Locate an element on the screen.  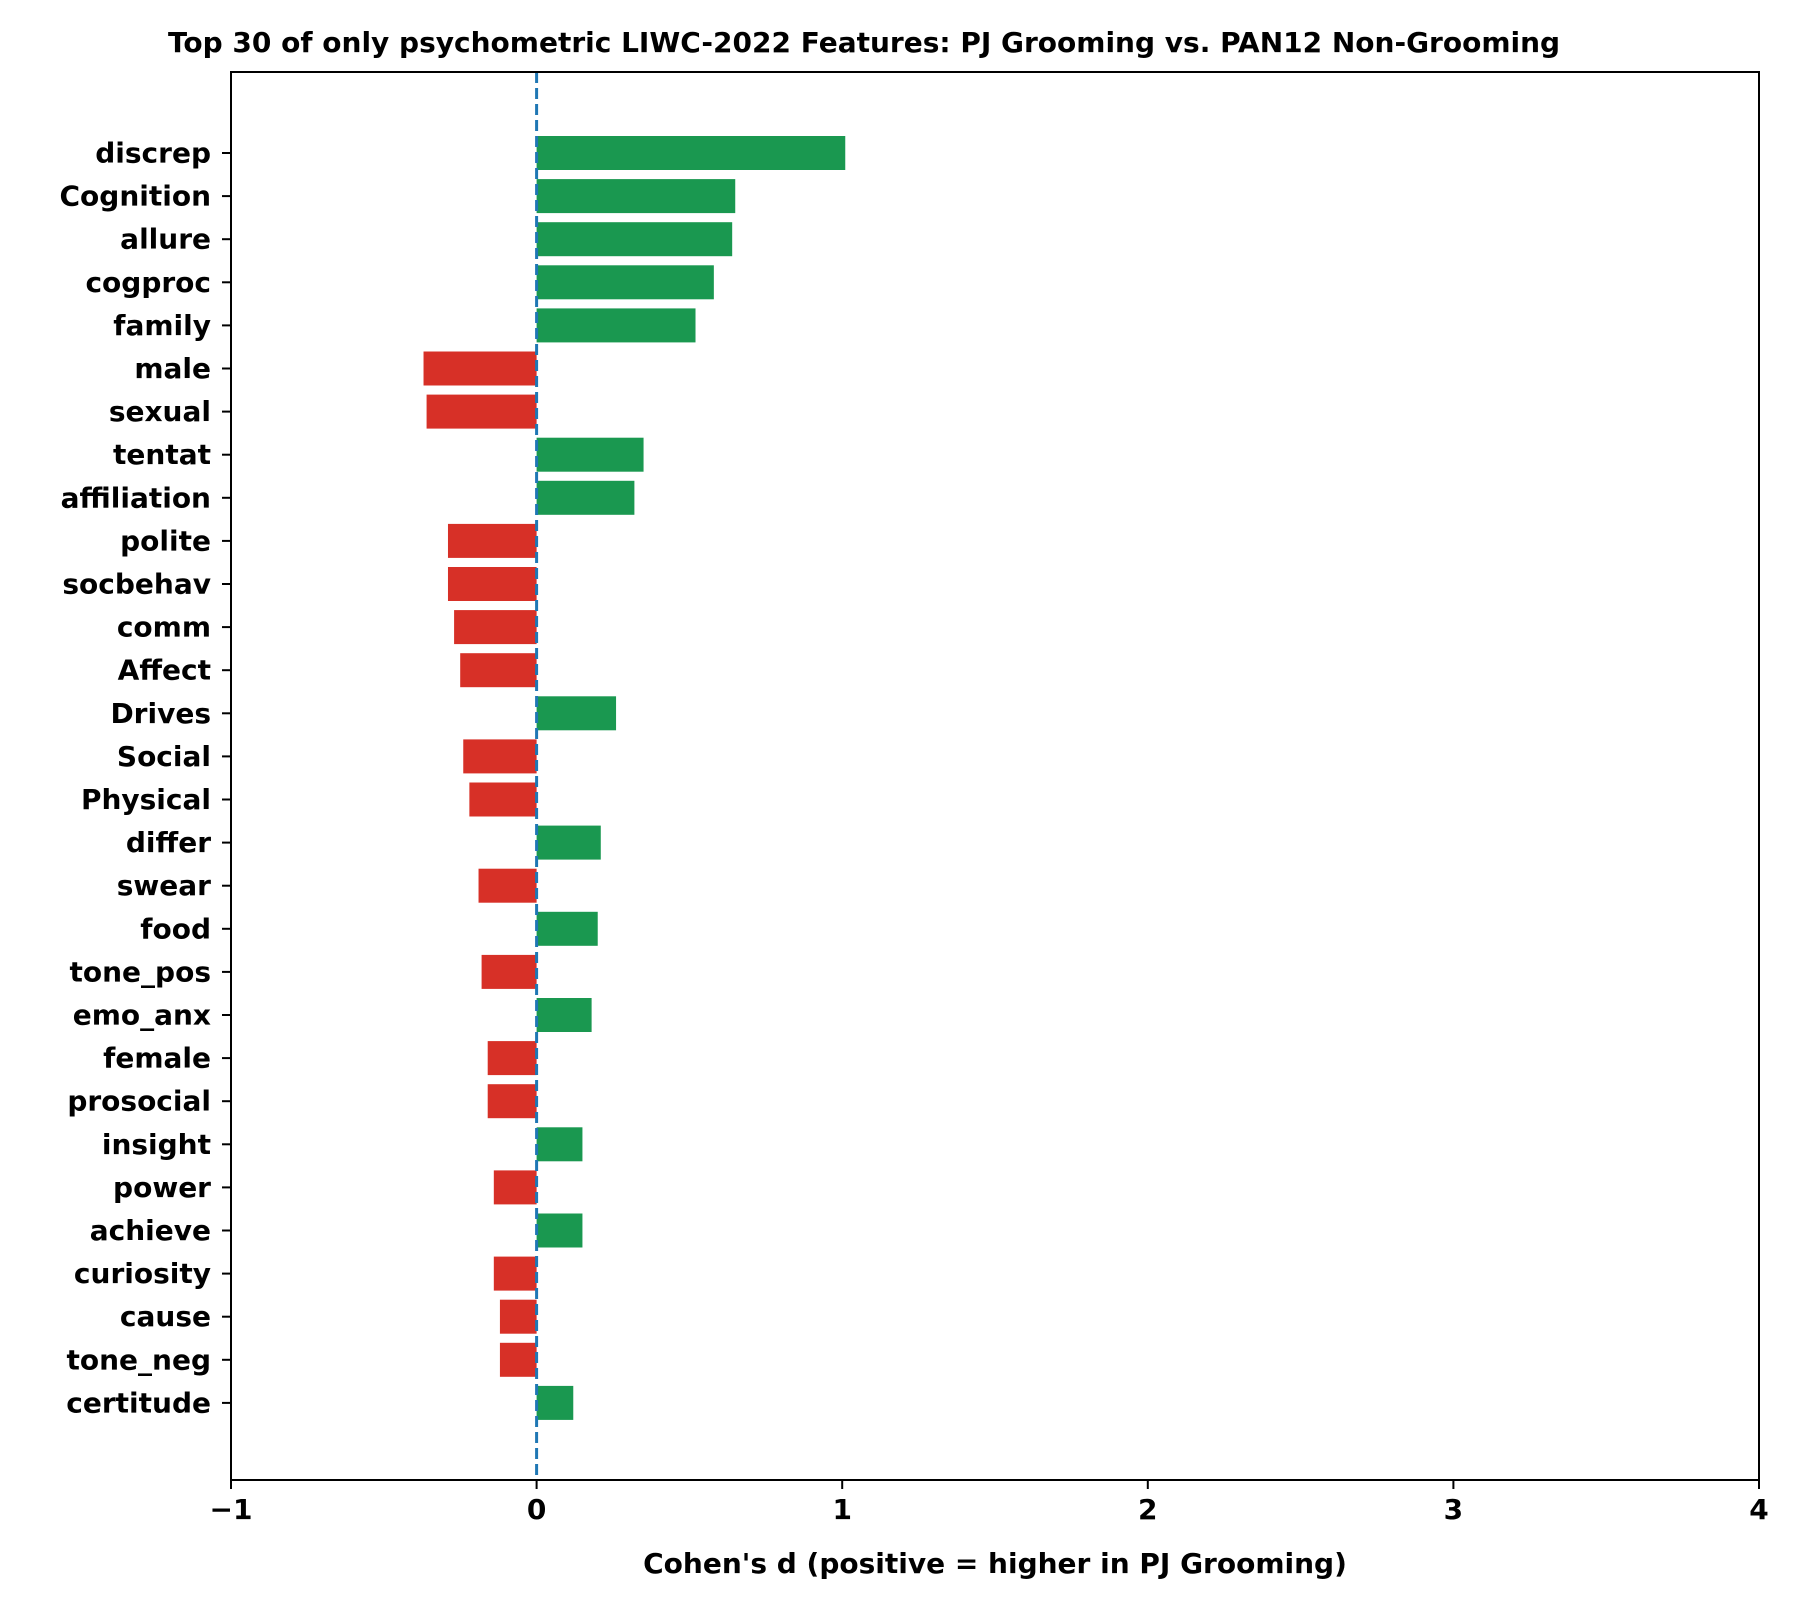
bar-curiosity is located at coordinates (515, 1273).